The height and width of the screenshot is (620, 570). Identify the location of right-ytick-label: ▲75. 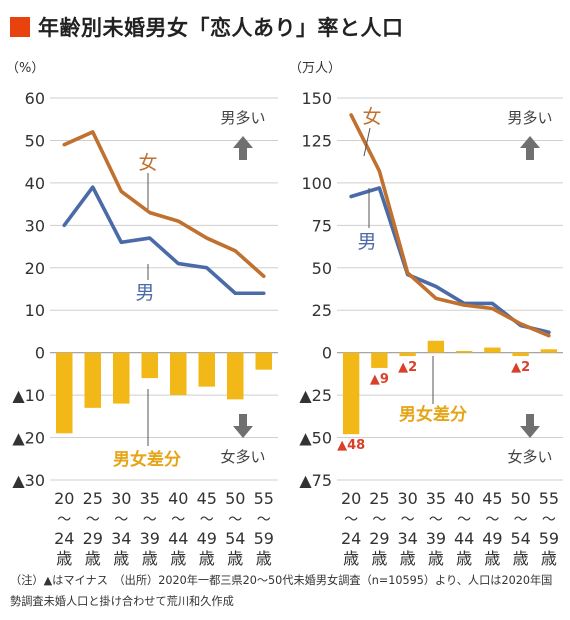
(315, 480).